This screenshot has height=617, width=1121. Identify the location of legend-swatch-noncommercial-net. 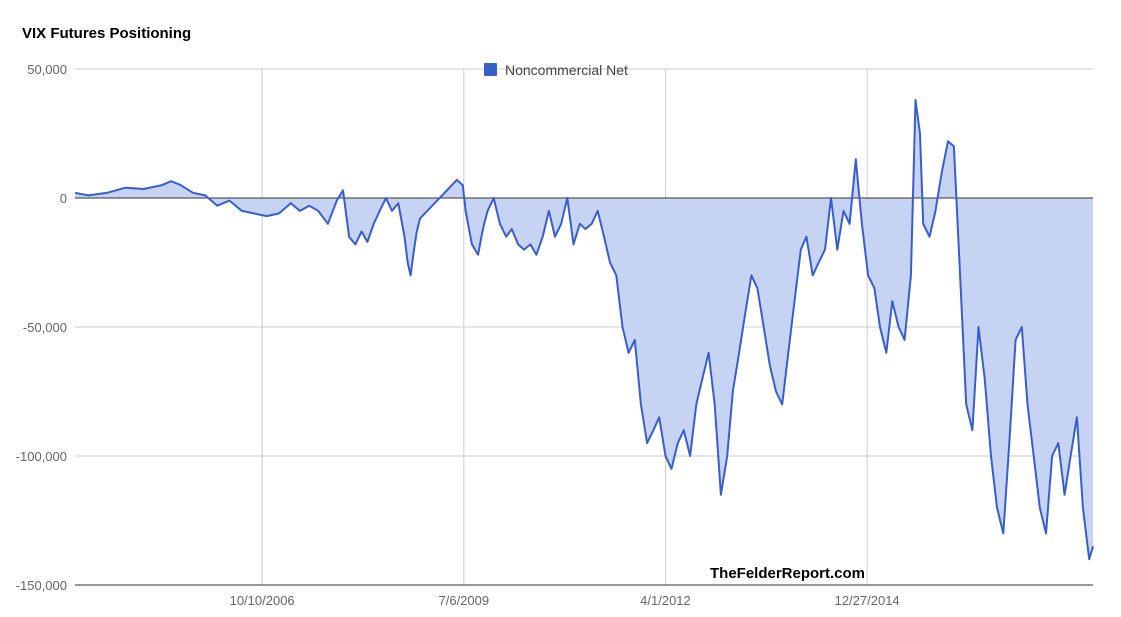
(490, 69).